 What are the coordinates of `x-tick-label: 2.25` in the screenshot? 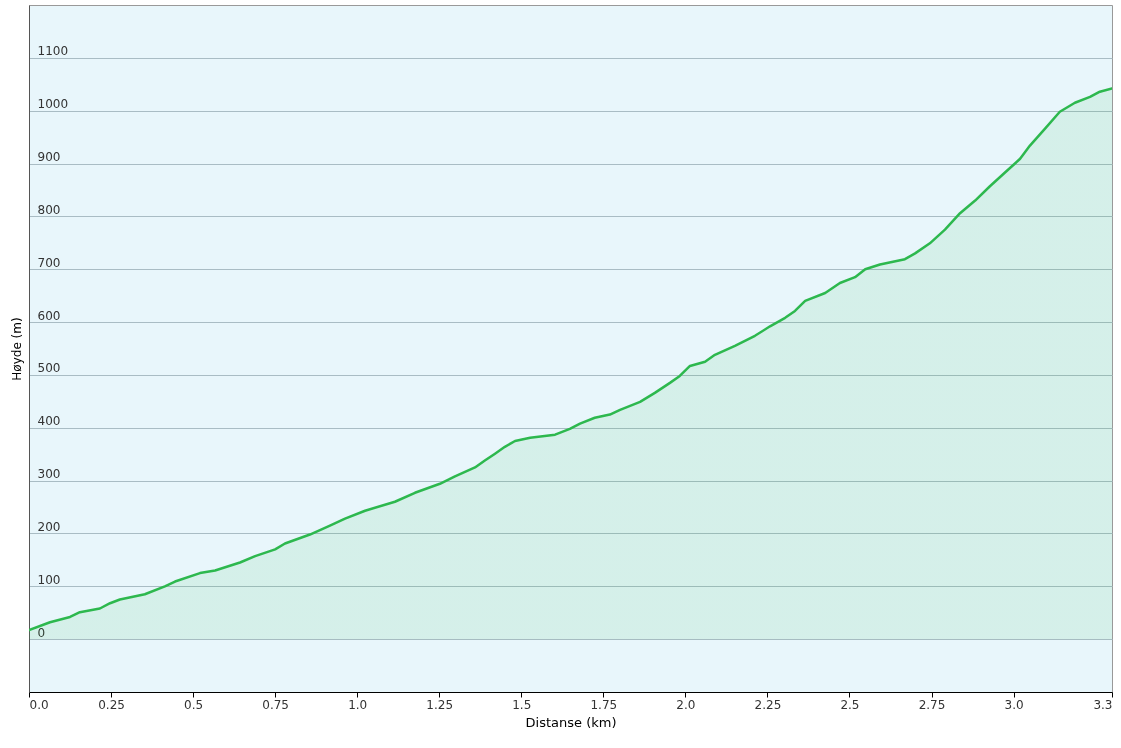 It's located at (768, 704).